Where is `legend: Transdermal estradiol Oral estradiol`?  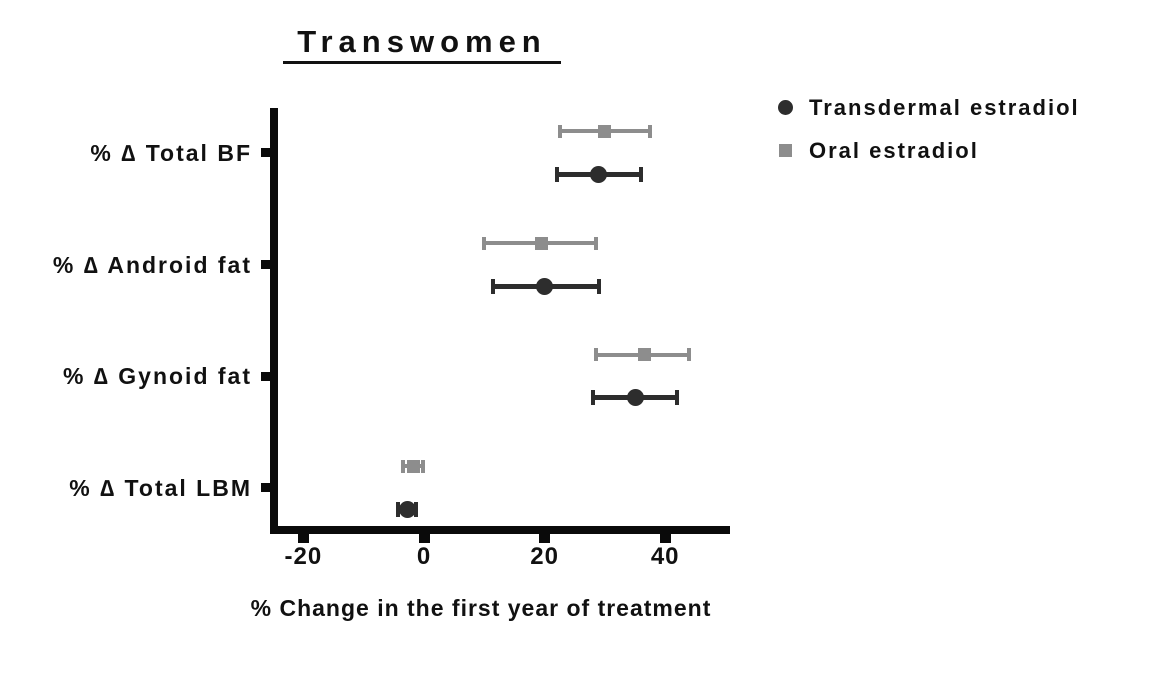
legend: Transdermal estradiol Oral estradiol is located at coordinates (929, 129).